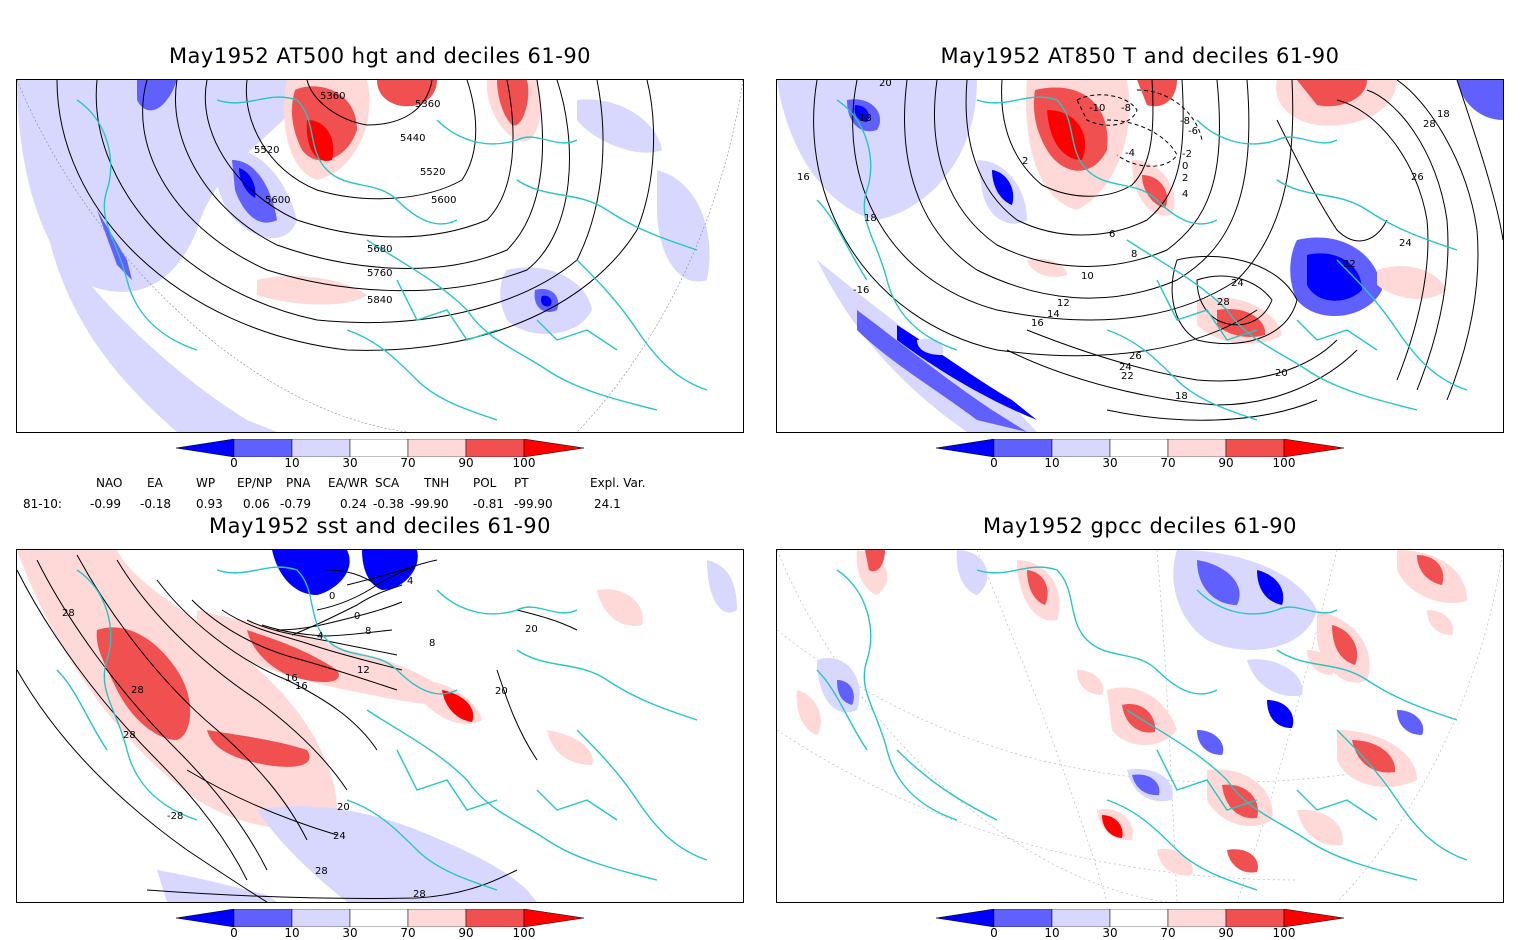  What do you see at coordinates (618, 483) in the screenshot?
I see `index-header-explvar: Expl. Var.` at bounding box center [618, 483].